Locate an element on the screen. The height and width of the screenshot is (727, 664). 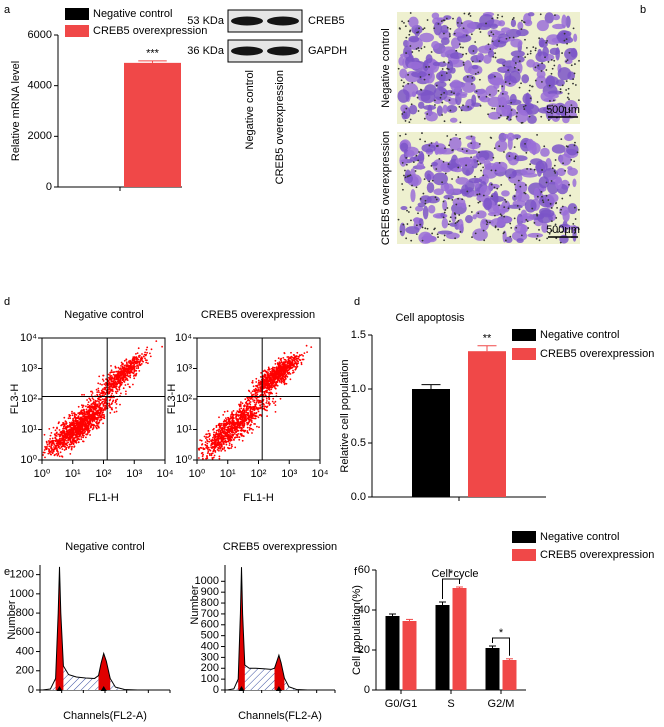
y-tick-label: 100 is located at coordinates (210, 679).